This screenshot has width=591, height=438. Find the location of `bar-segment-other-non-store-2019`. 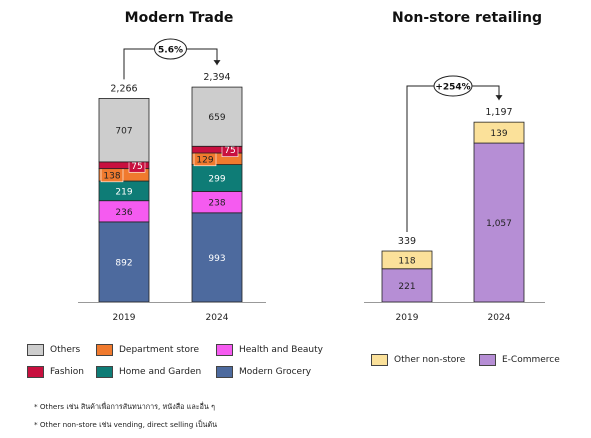

bar-segment-other-non-store-2019 is located at coordinates (407, 260).